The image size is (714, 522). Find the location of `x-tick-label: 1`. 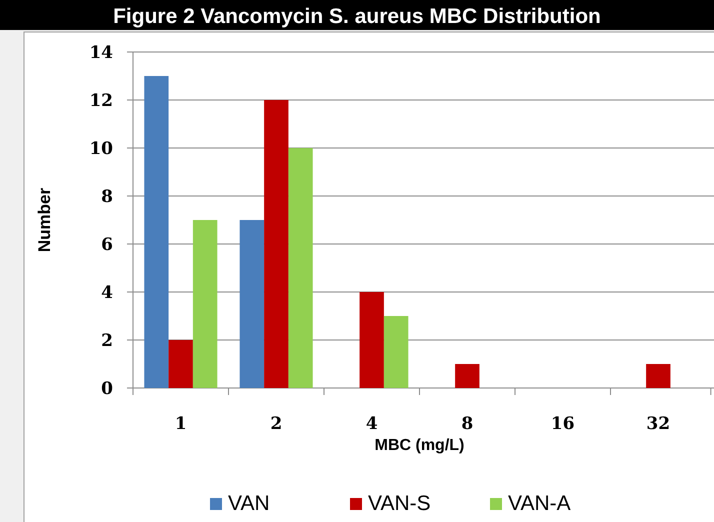

x-tick-label: 1 is located at coordinates (180, 424).